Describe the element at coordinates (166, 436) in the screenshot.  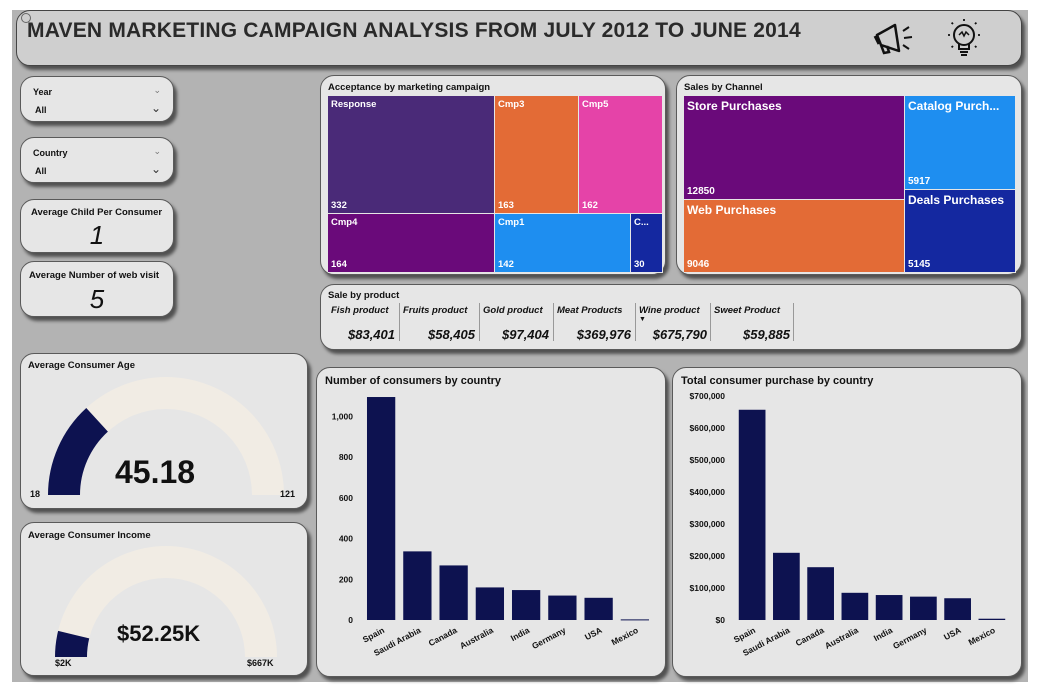
I see `age-gauge` at that location.